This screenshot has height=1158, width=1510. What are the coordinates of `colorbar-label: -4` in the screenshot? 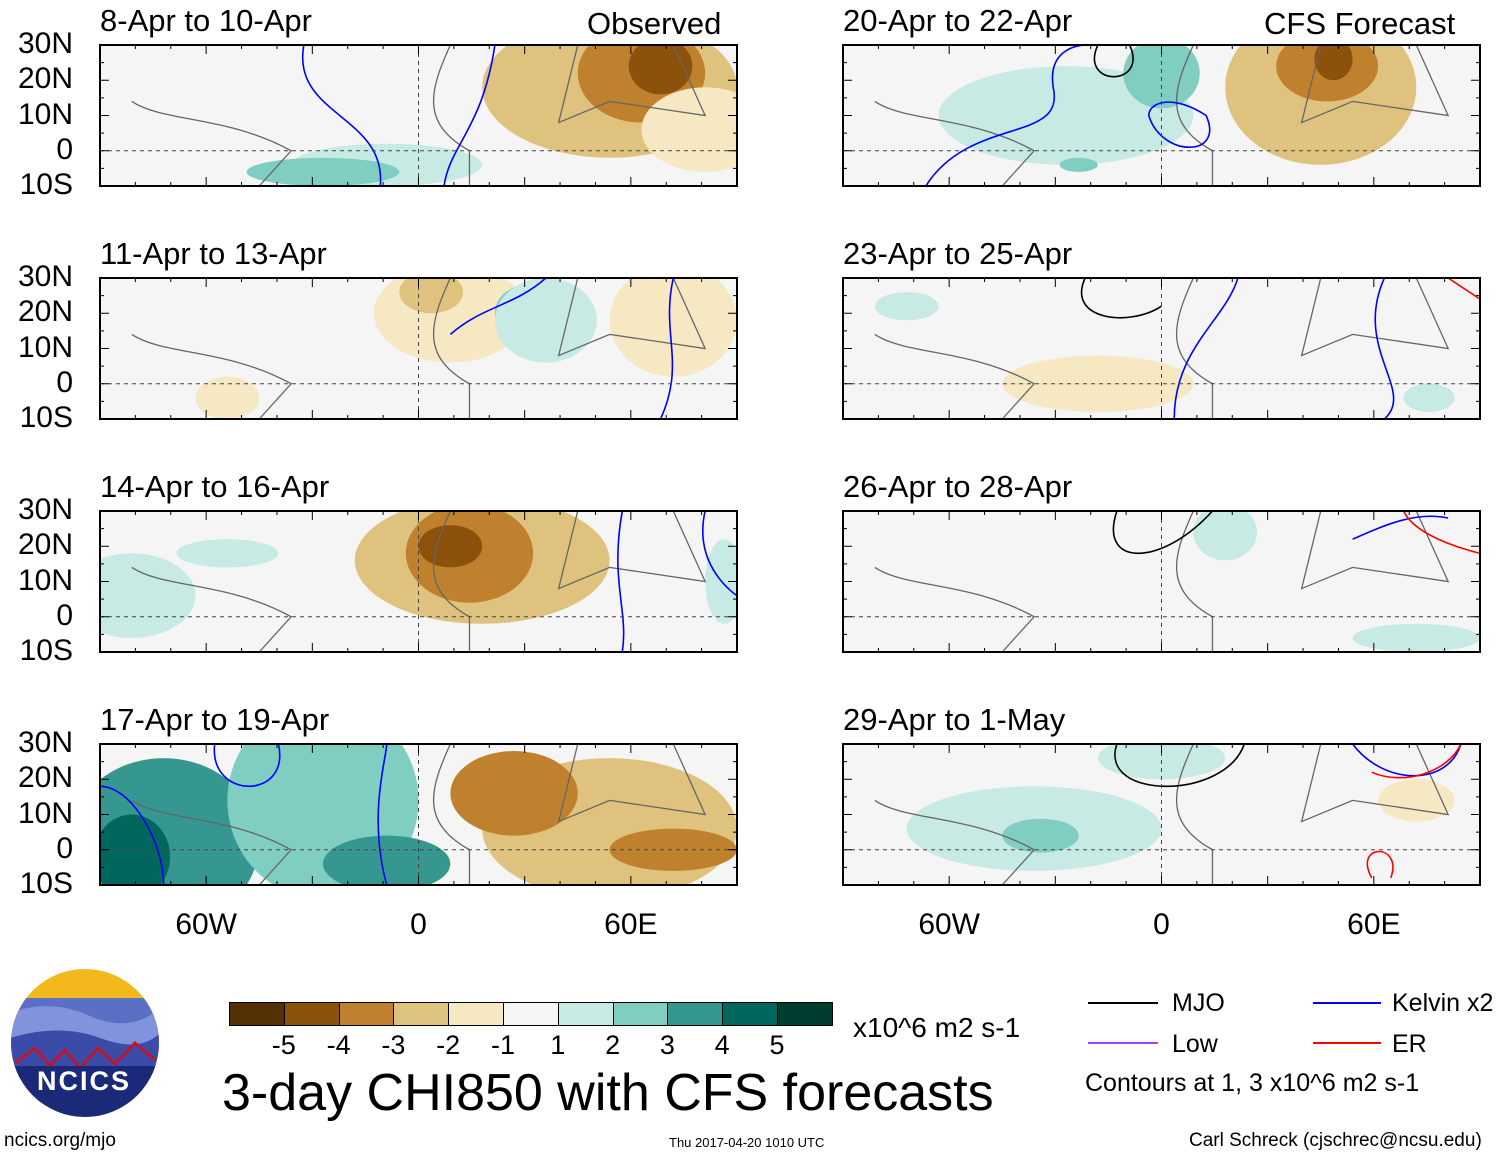 It's located at (338, 1045).